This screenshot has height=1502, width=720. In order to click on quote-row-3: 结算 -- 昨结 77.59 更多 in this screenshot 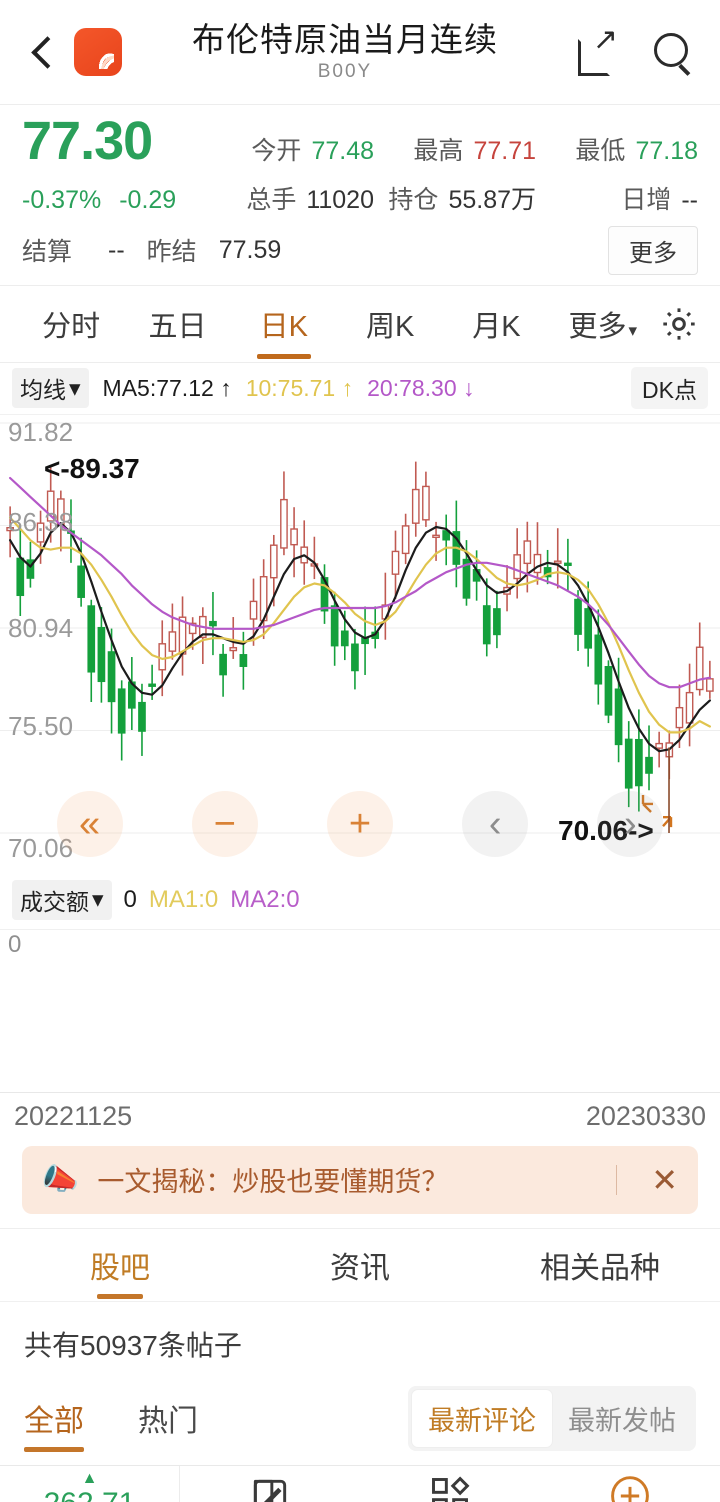, I will do `click(360, 250)`.